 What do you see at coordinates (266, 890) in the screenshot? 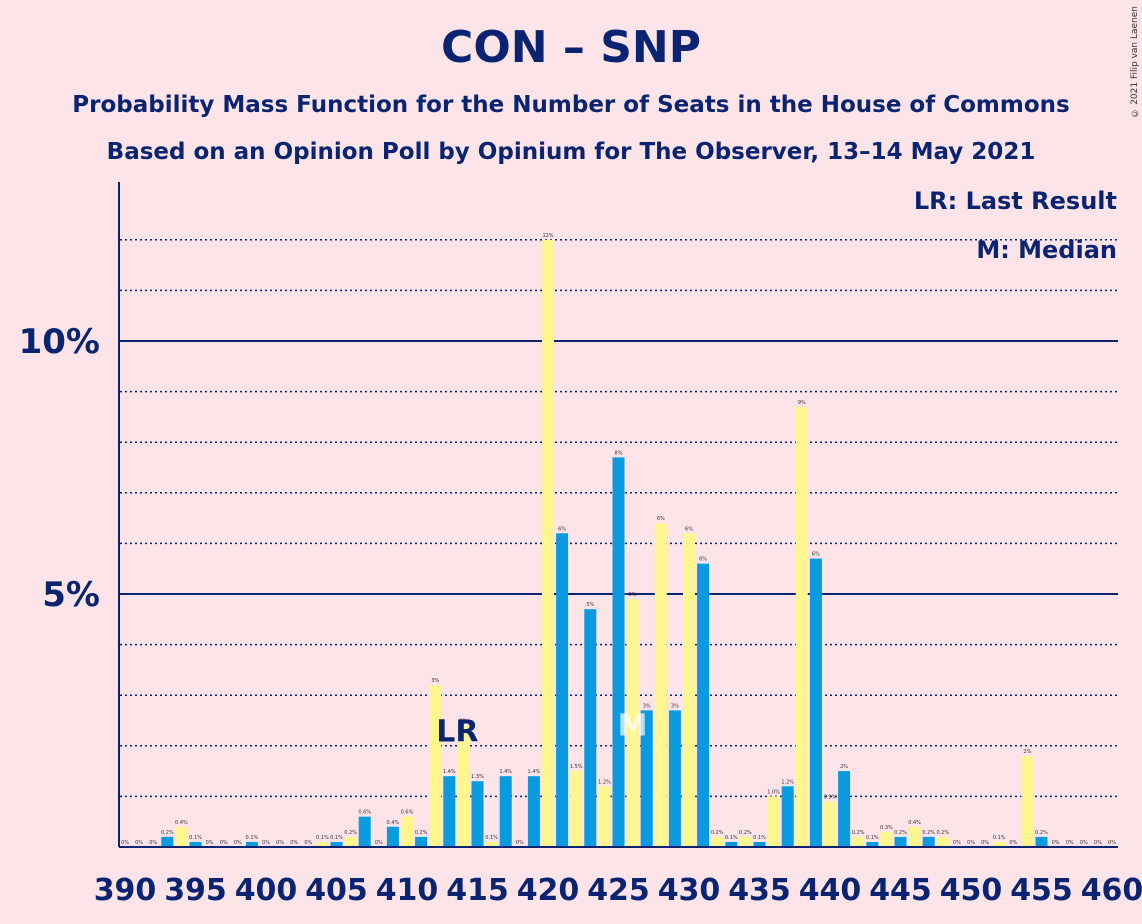
I see `x-tick-label: 400` at bounding box center [266, 890].